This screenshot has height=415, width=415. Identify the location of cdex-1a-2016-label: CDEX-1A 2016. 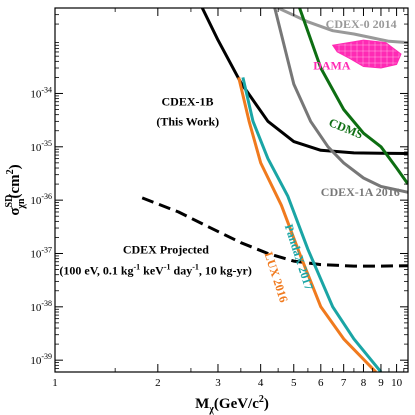
(360, 192).